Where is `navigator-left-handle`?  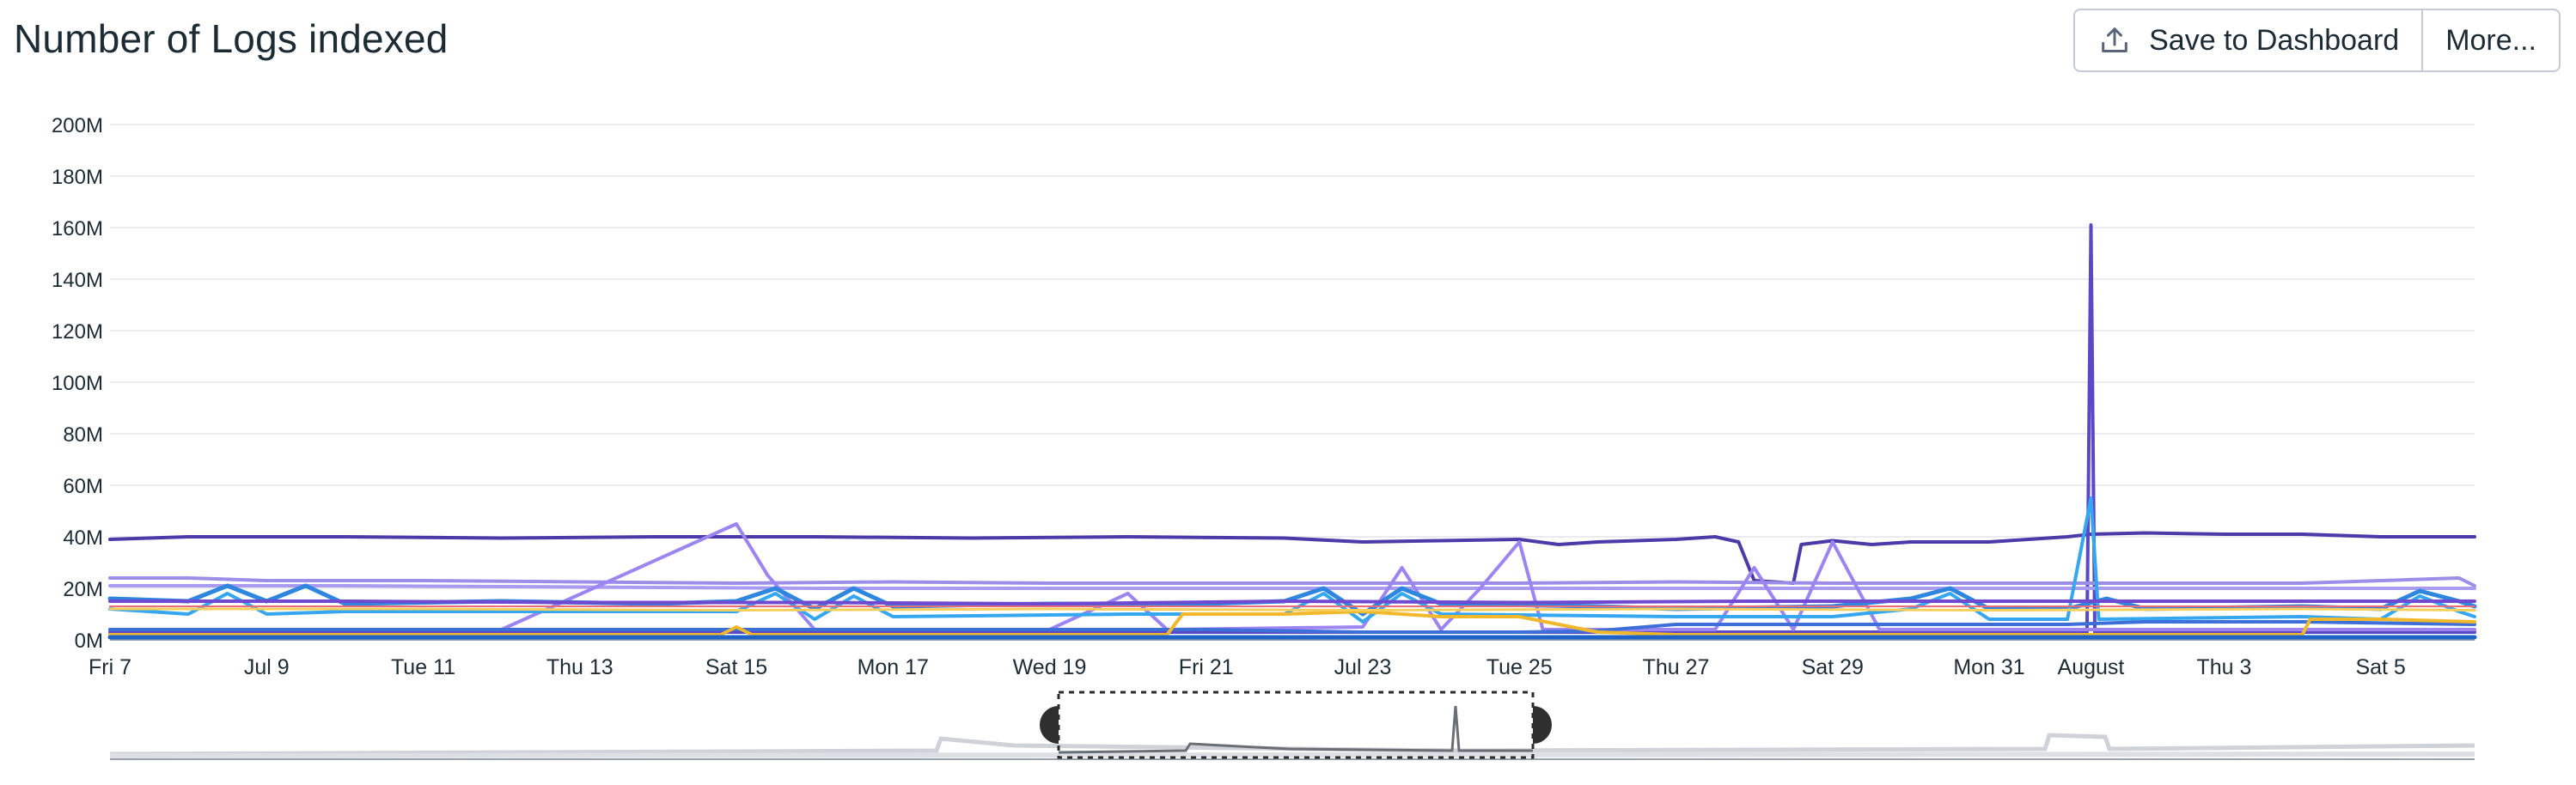
navigator-left-handle is located at coordinates (1049, 725).